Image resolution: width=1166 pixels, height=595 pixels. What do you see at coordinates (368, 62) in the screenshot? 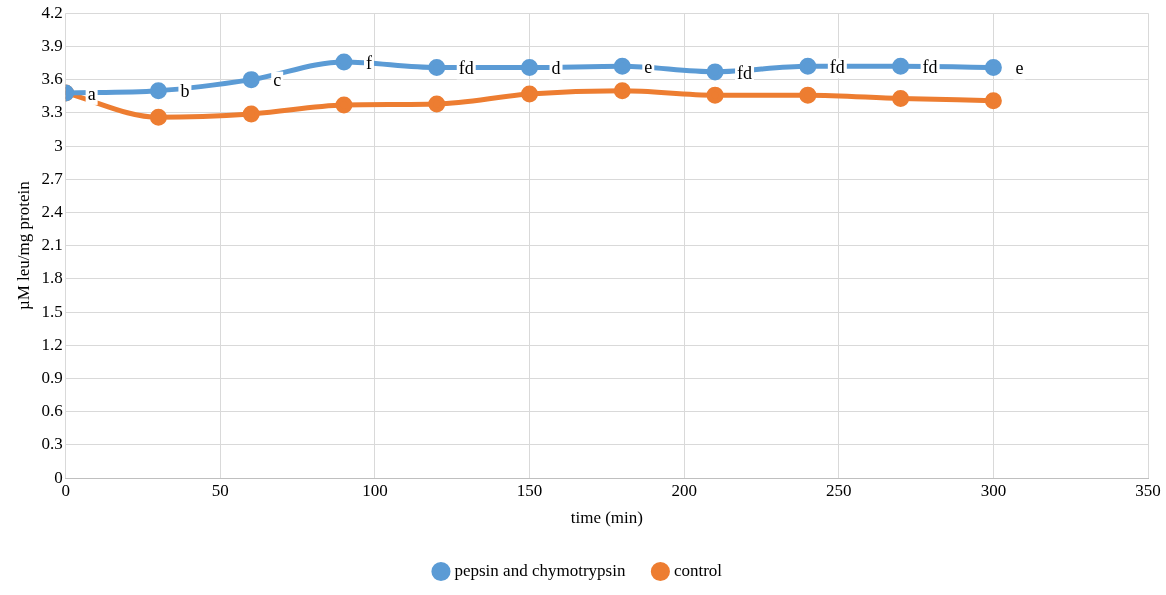
I see `annotation: f` at bounding box center [368, 62].